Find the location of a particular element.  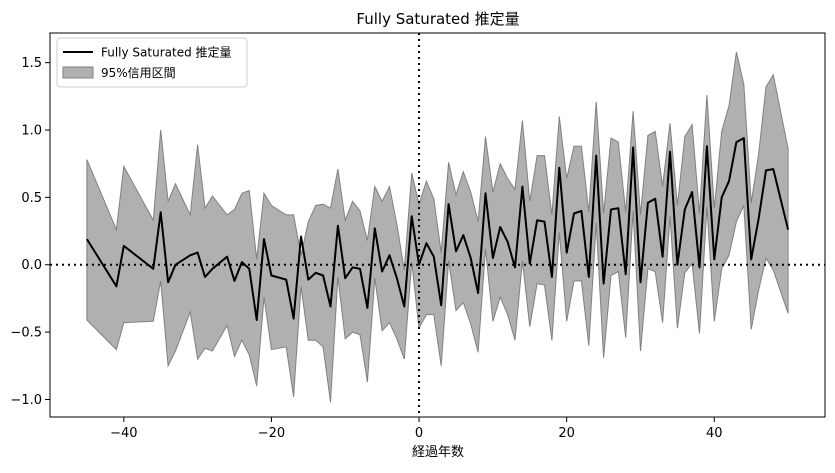

y-tick-label: −0.5 is located at coordinates (26, 333).